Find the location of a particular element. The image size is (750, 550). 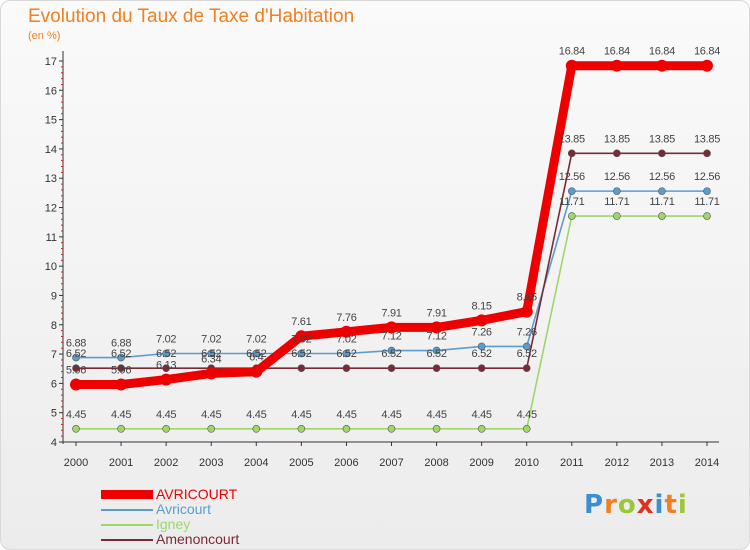

data-label: 5.96 is located at coordinates (76, 371).